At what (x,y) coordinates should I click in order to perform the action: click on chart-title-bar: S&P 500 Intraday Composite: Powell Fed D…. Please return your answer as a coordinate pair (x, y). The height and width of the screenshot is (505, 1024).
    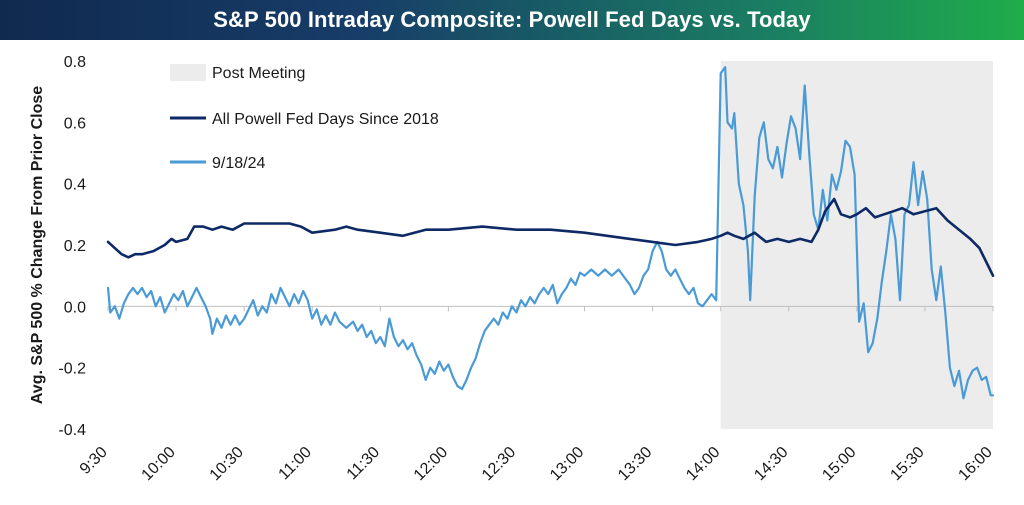
    Looking at the image, I should click on (512, 20).